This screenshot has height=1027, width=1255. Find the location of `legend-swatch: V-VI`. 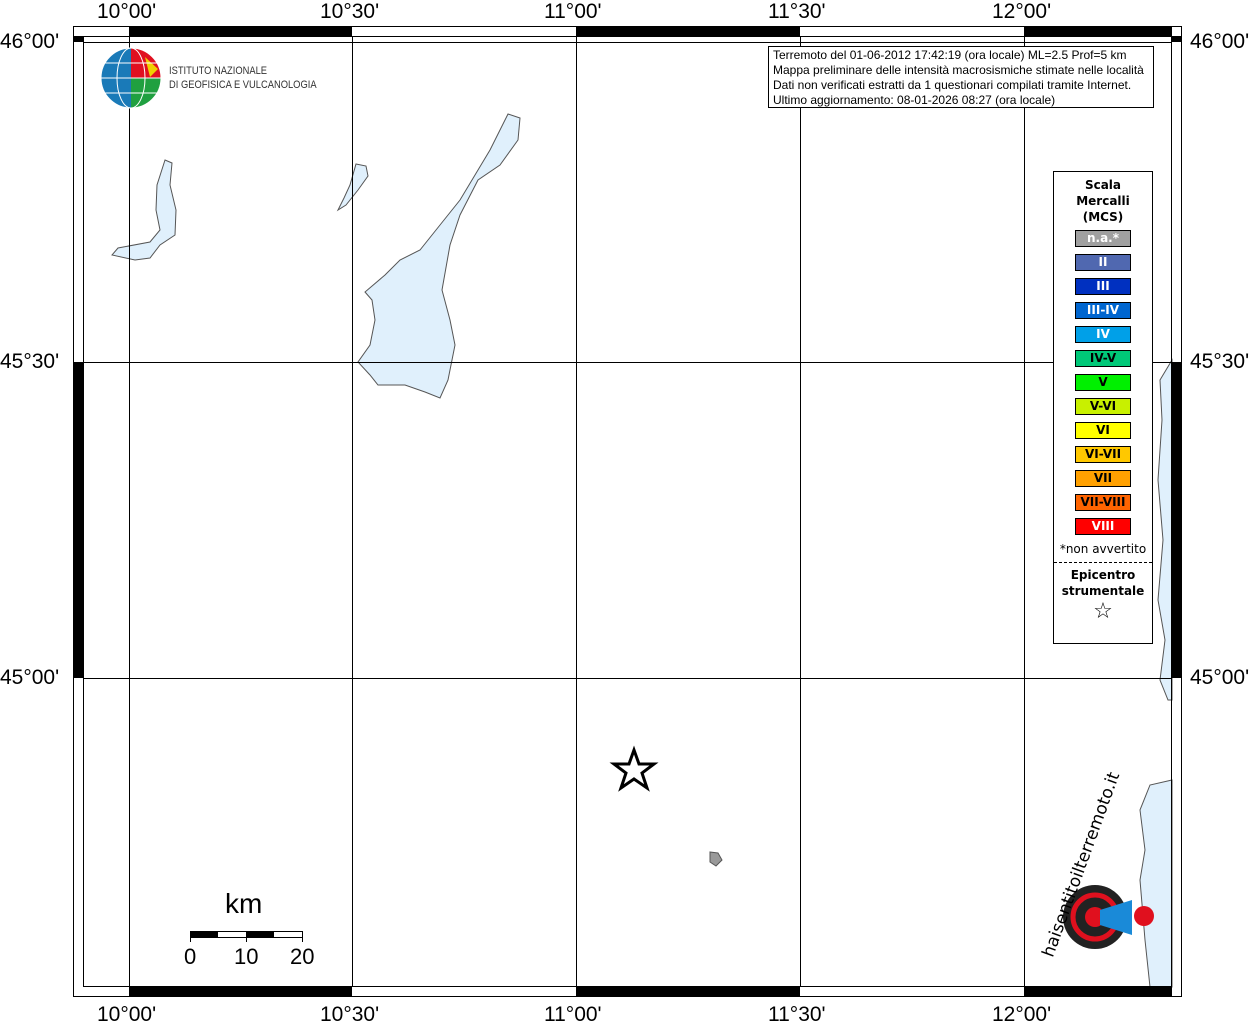

legend-swatch: V-VI is located at coordinates (1103, 406).